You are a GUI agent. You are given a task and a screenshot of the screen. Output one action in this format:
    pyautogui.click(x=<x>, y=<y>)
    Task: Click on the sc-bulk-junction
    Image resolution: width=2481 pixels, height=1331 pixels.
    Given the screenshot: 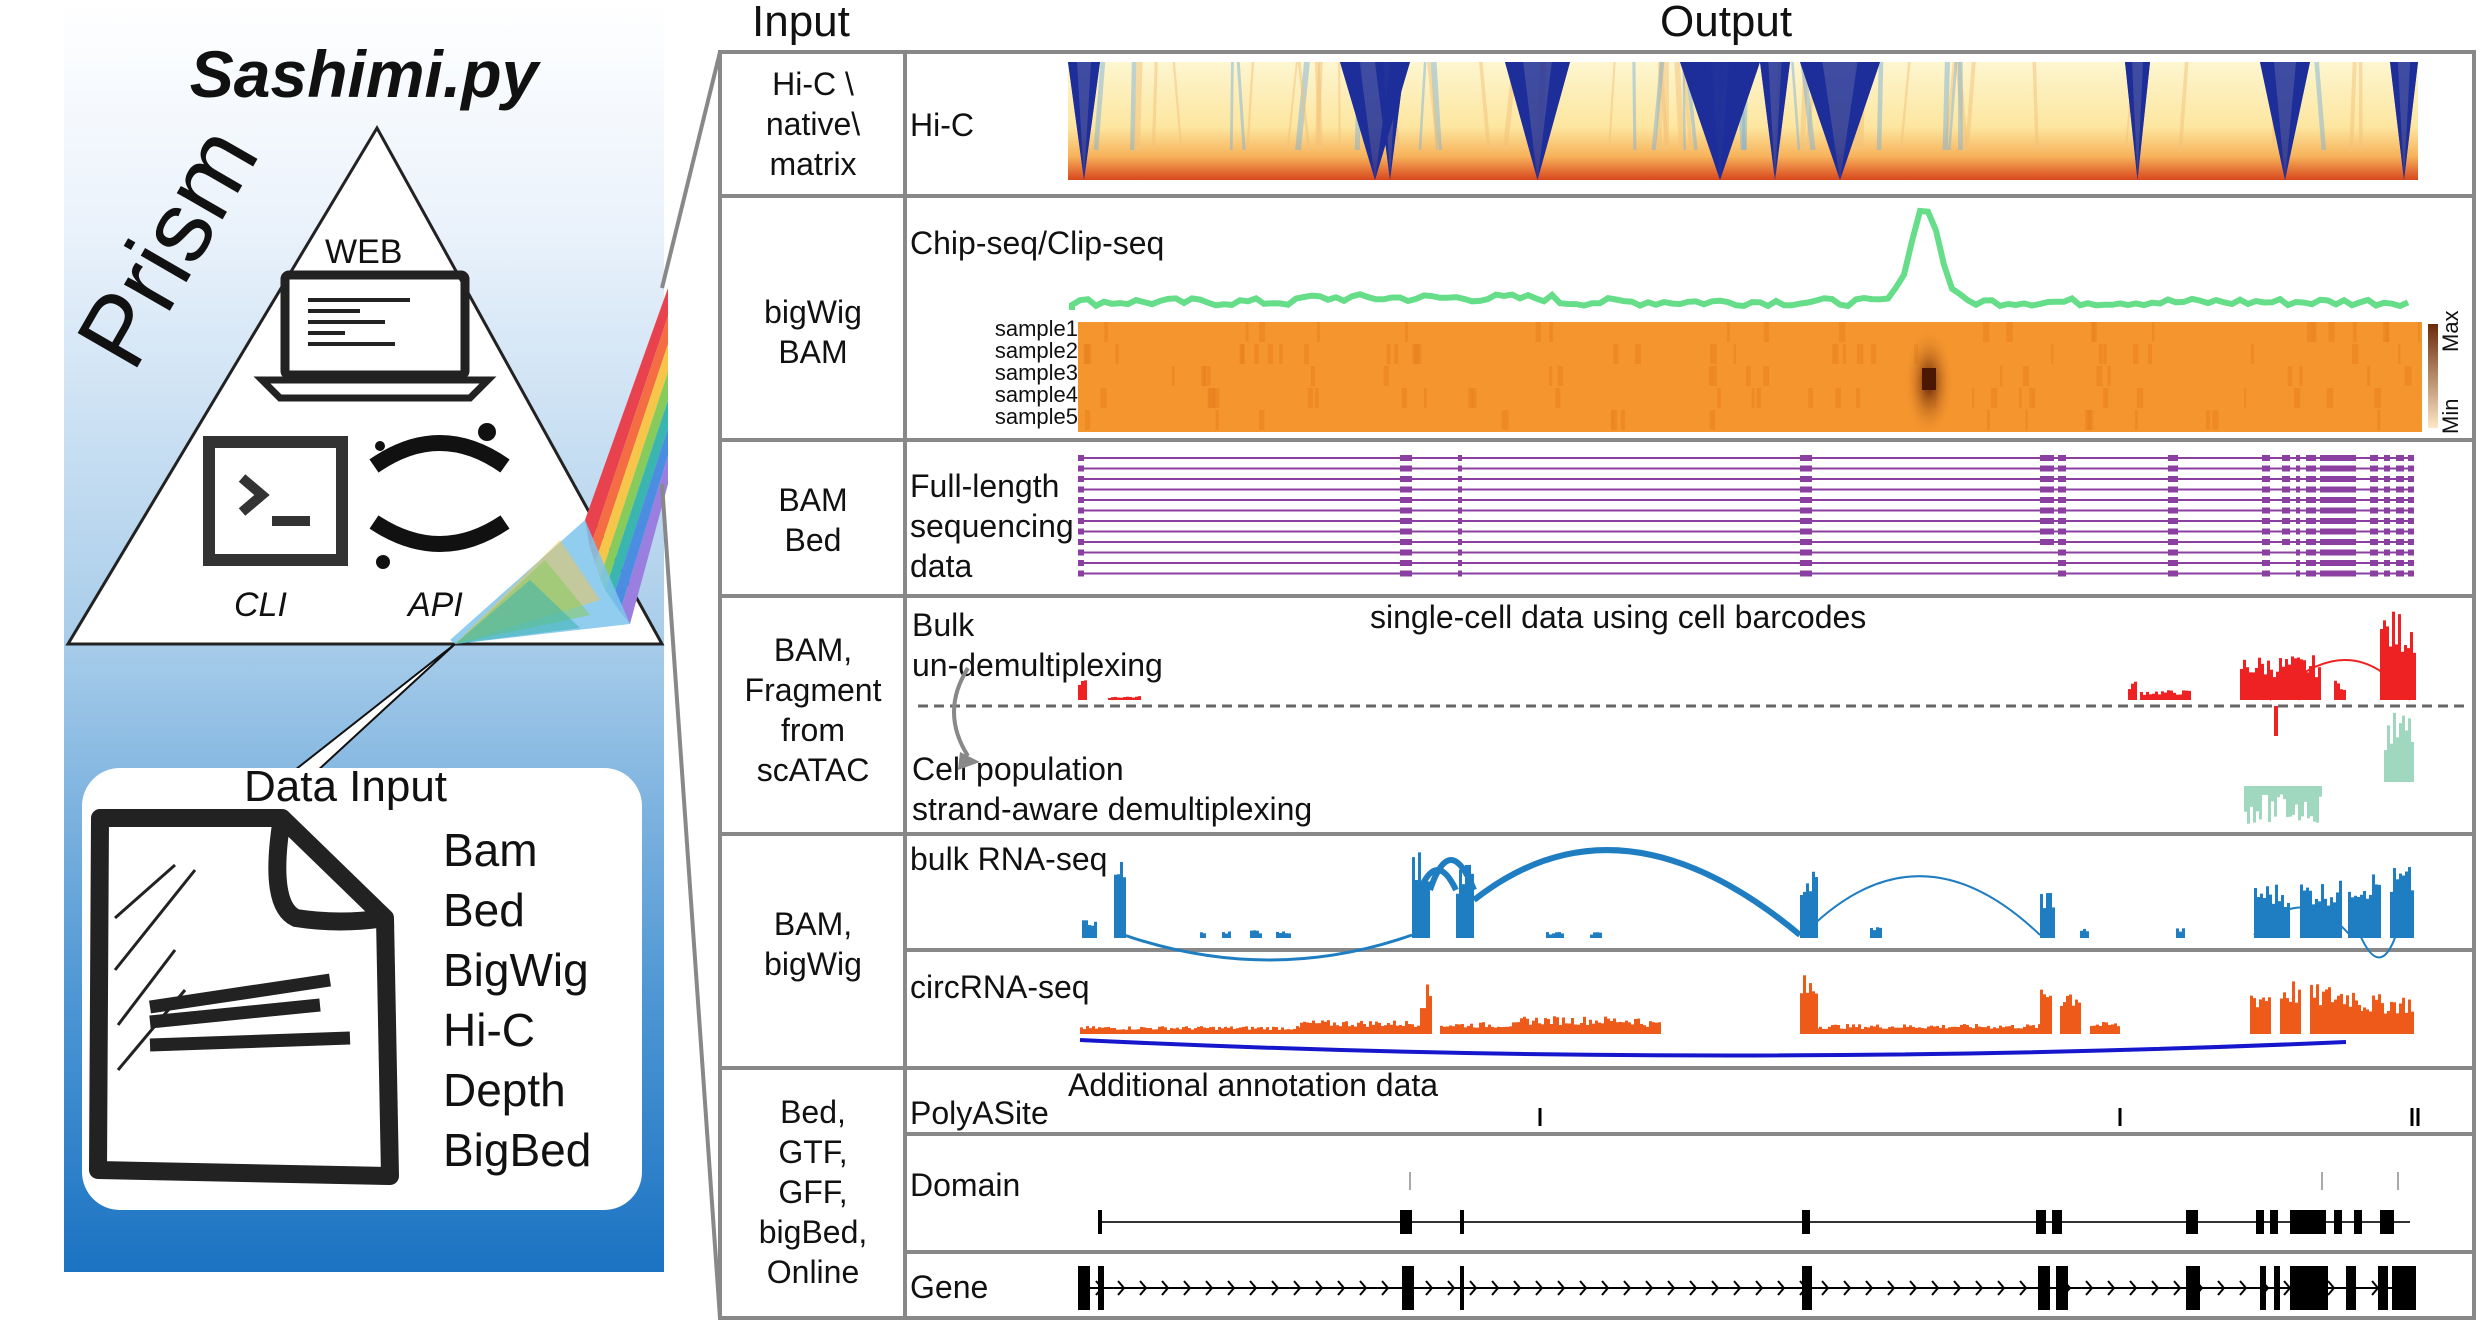 What is the action you would take?
    pyautogui.click(x=2281, y=690)
    